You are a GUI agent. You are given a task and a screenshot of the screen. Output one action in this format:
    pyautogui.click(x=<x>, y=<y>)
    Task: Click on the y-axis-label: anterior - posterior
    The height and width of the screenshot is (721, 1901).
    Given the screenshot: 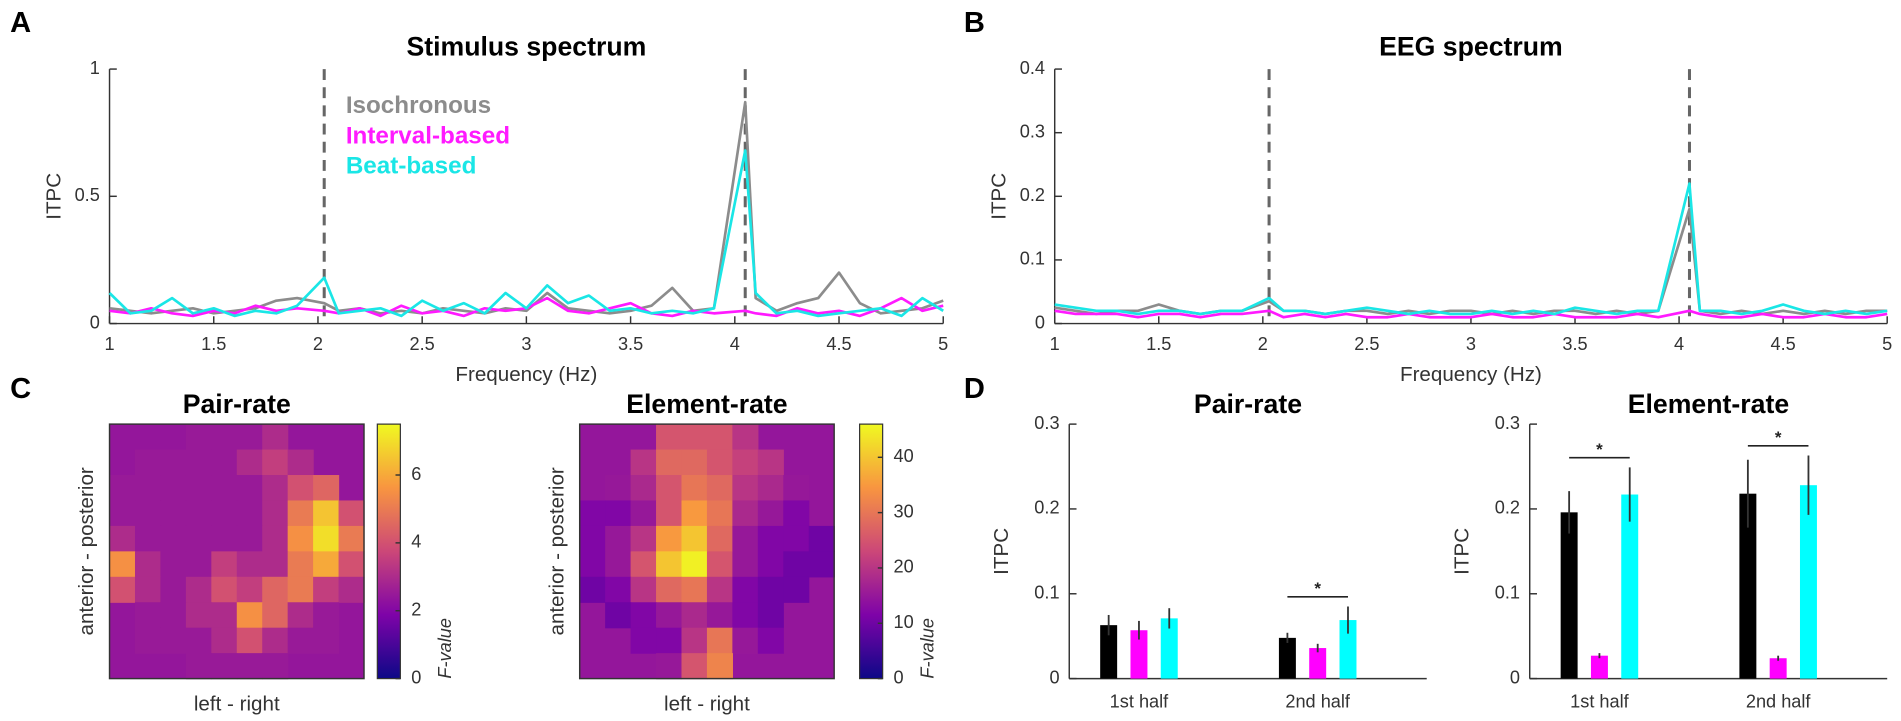 What is the action you would take?
    pyautogui.click(x=86, y=551)
    